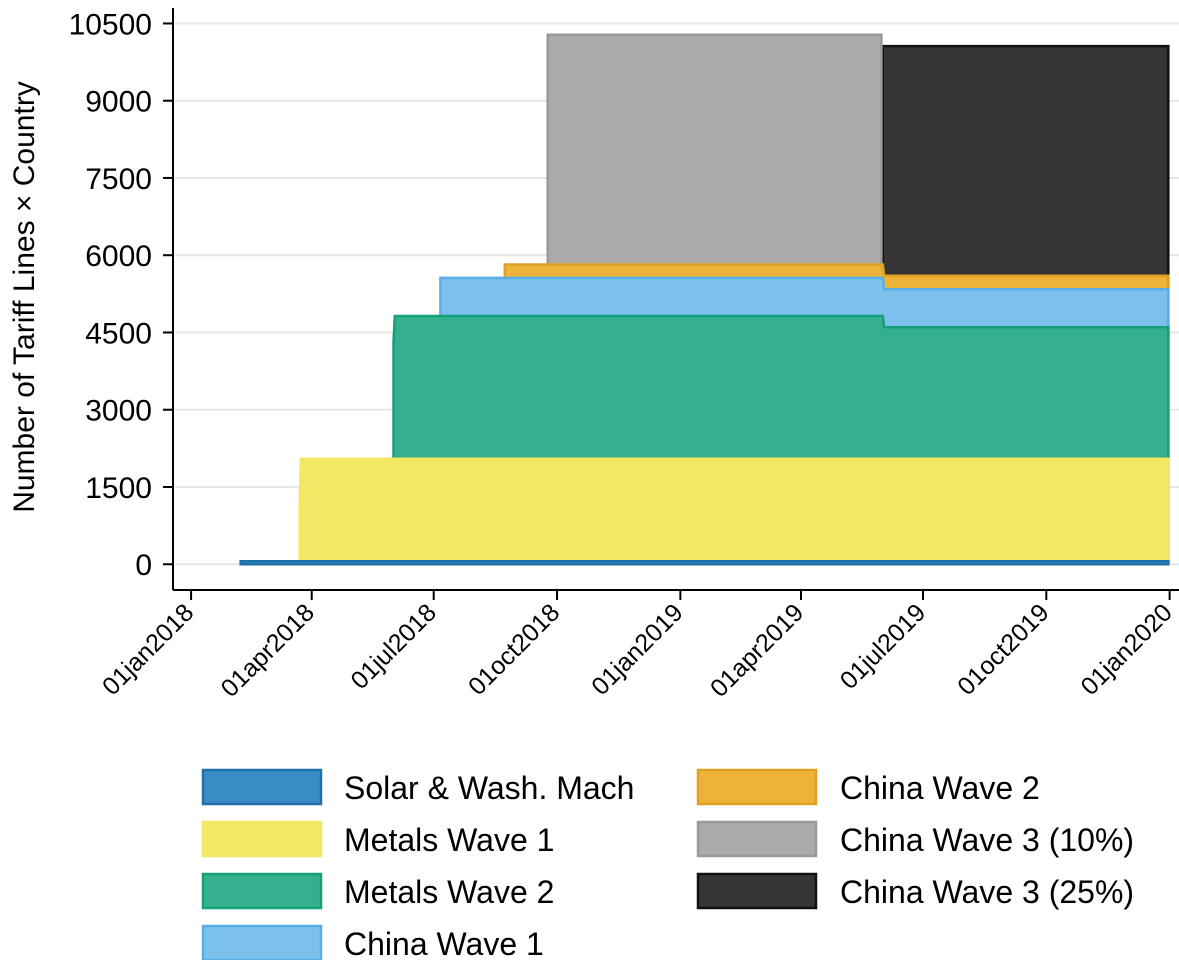 Image resolution: width=1179 pixels, height=960 pixels. Describe the element at coordinates (449, 840) in the screenshot. I see `legend-label: Metals Wave 1` at that location.